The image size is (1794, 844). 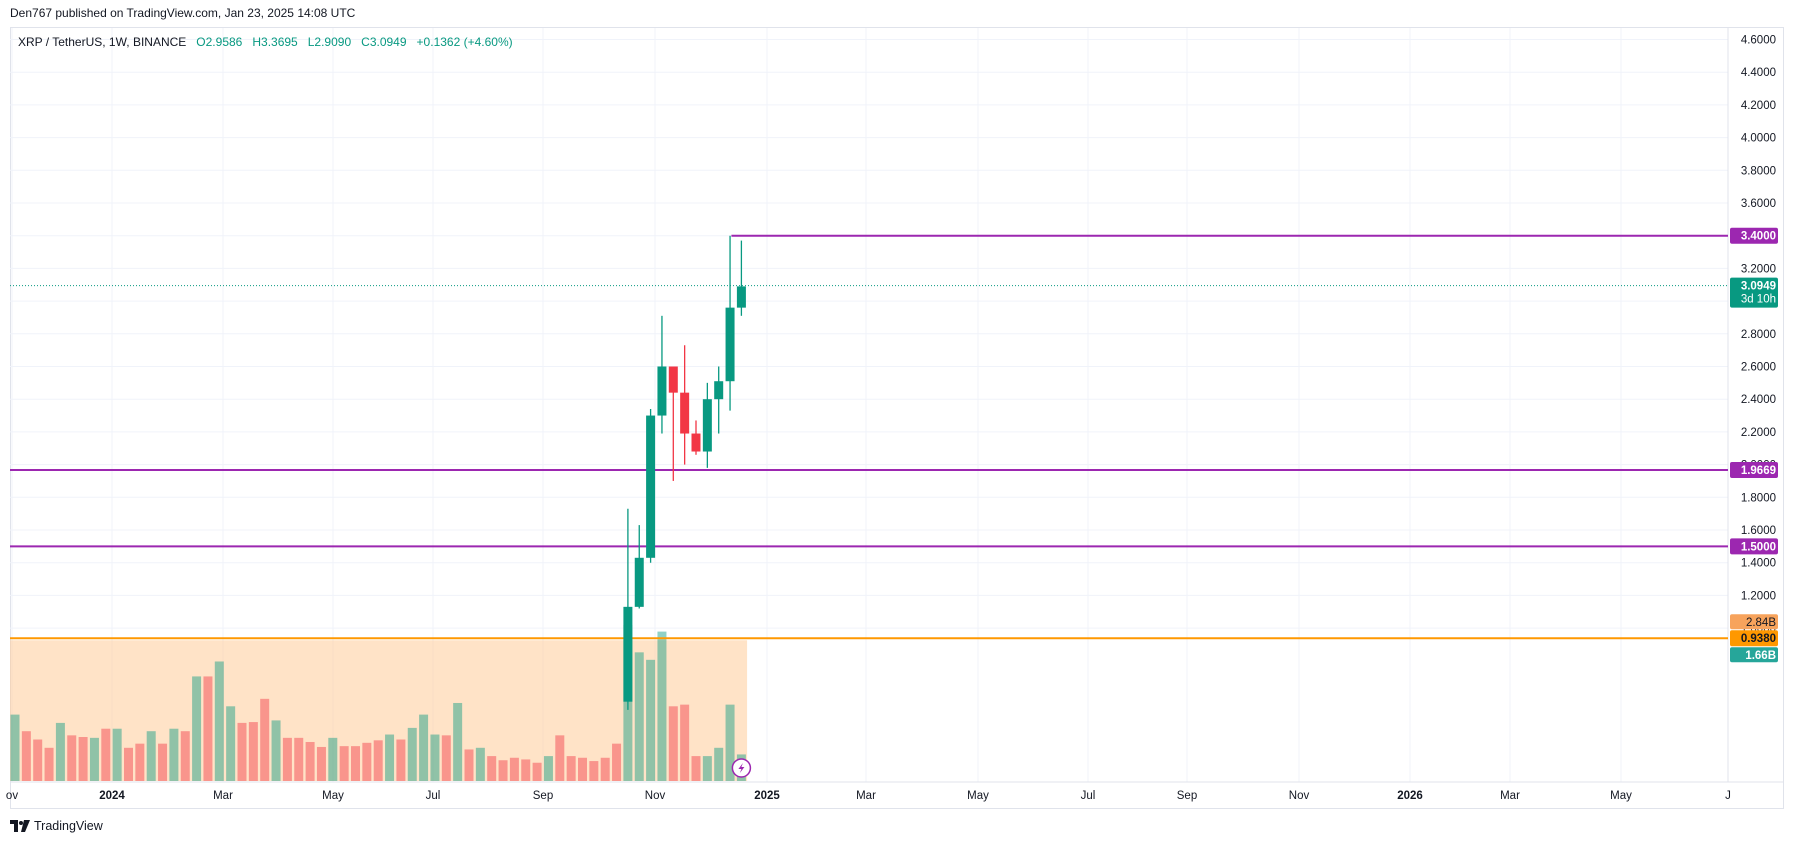 I want to click on legend-open: O2.9586, so click(x=219, y=42).